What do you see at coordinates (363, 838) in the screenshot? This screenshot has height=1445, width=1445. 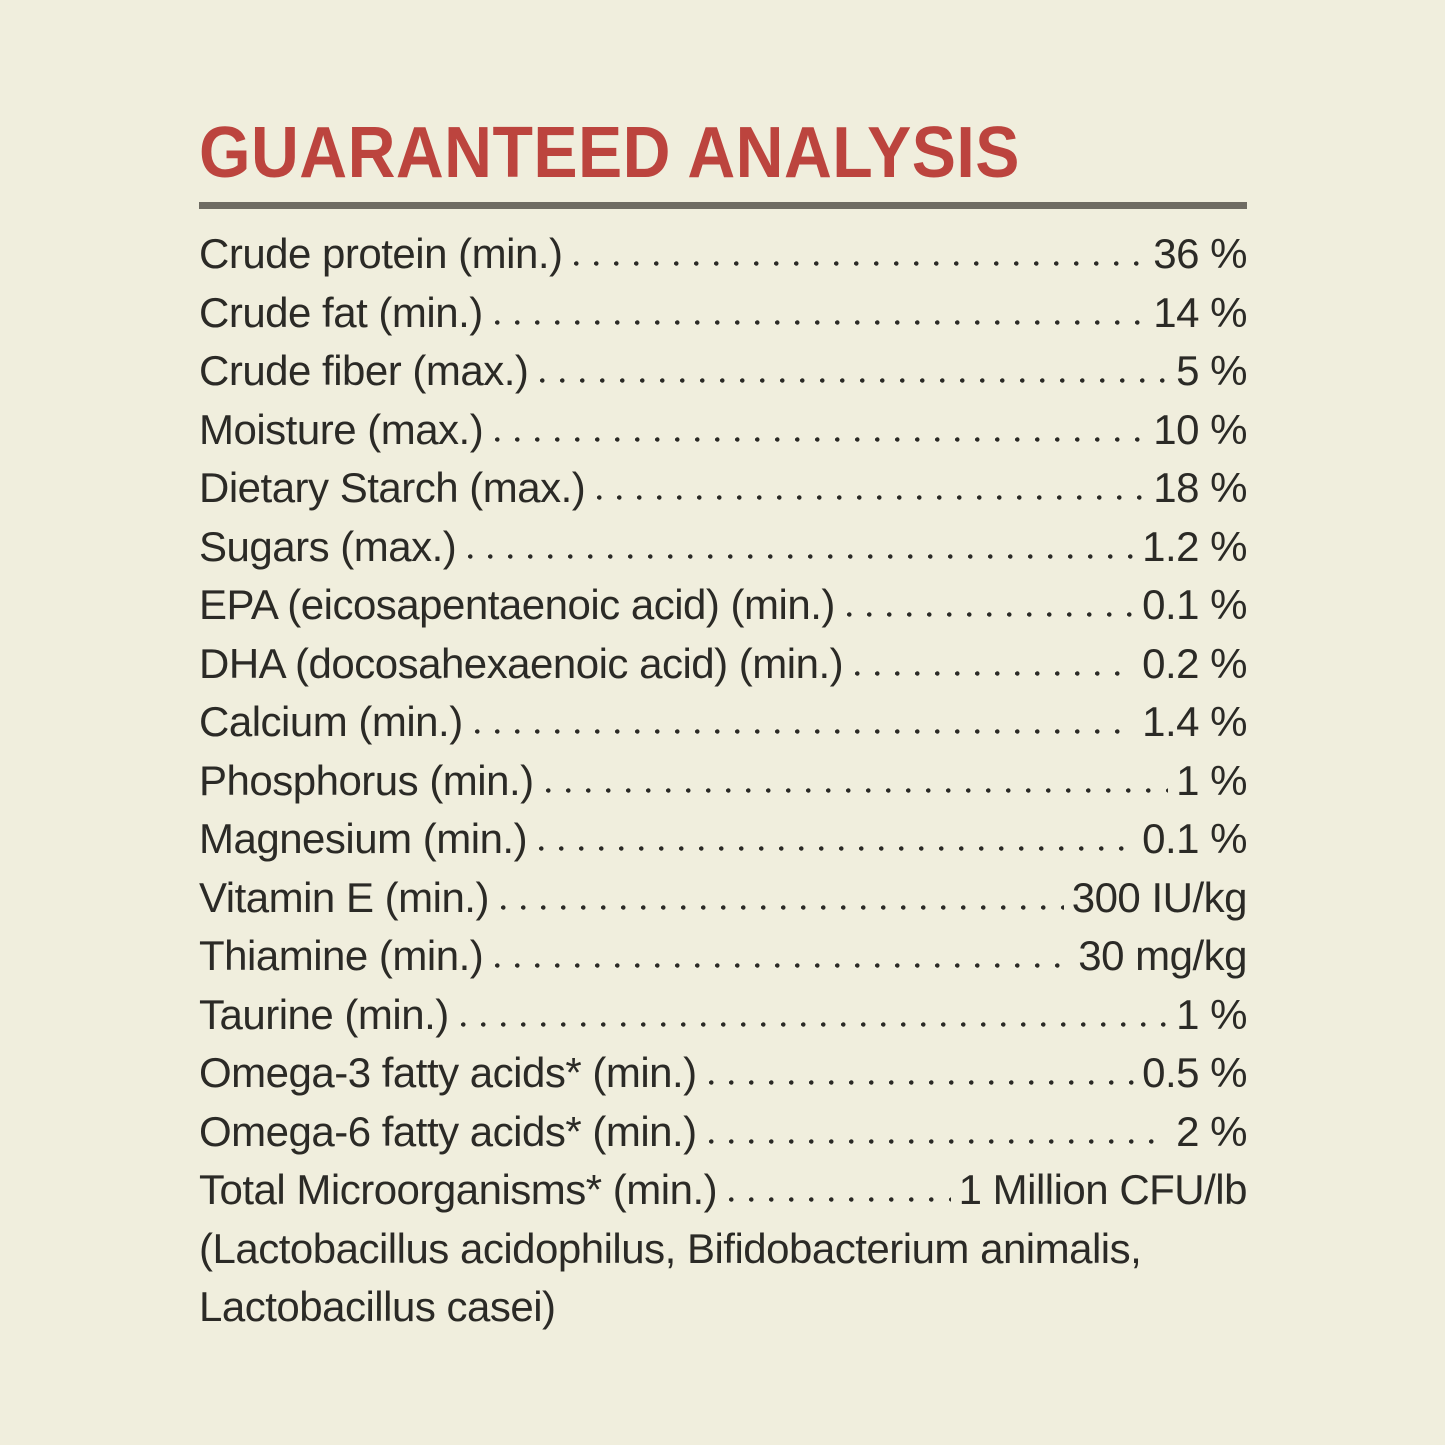 I see `nutrient-label: Magnesium (min.)` at bounding box center [363, 838].